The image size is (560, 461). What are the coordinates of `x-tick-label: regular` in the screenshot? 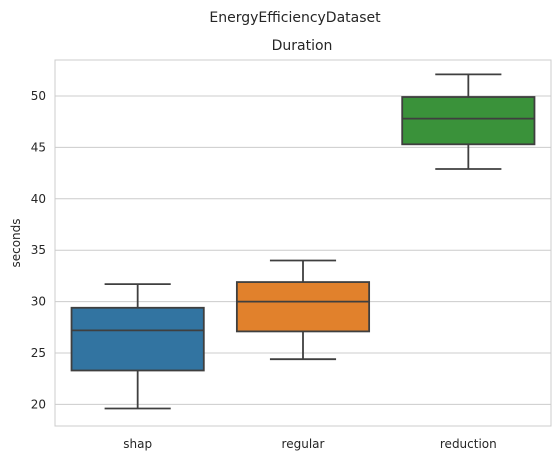 It's located at (303, 444).